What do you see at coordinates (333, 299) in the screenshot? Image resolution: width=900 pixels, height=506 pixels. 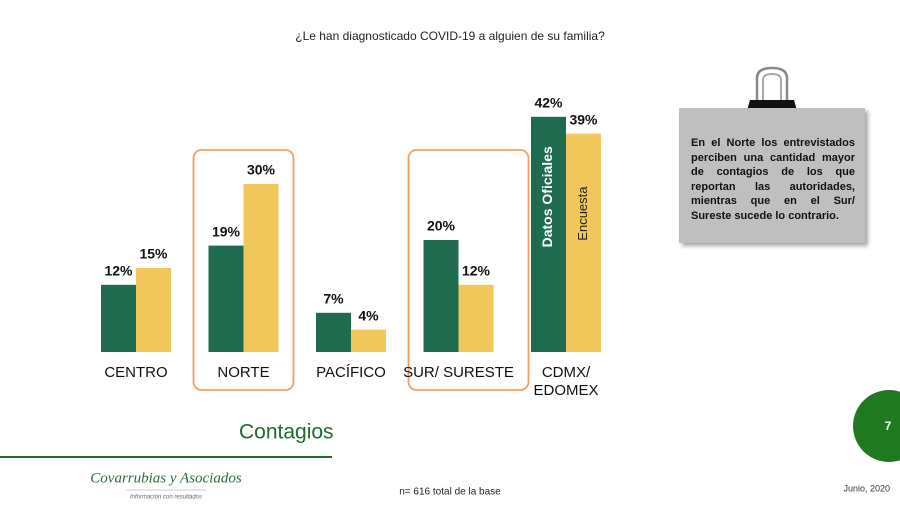 I see `value-label: 7%` at bounding box center [333, 299].